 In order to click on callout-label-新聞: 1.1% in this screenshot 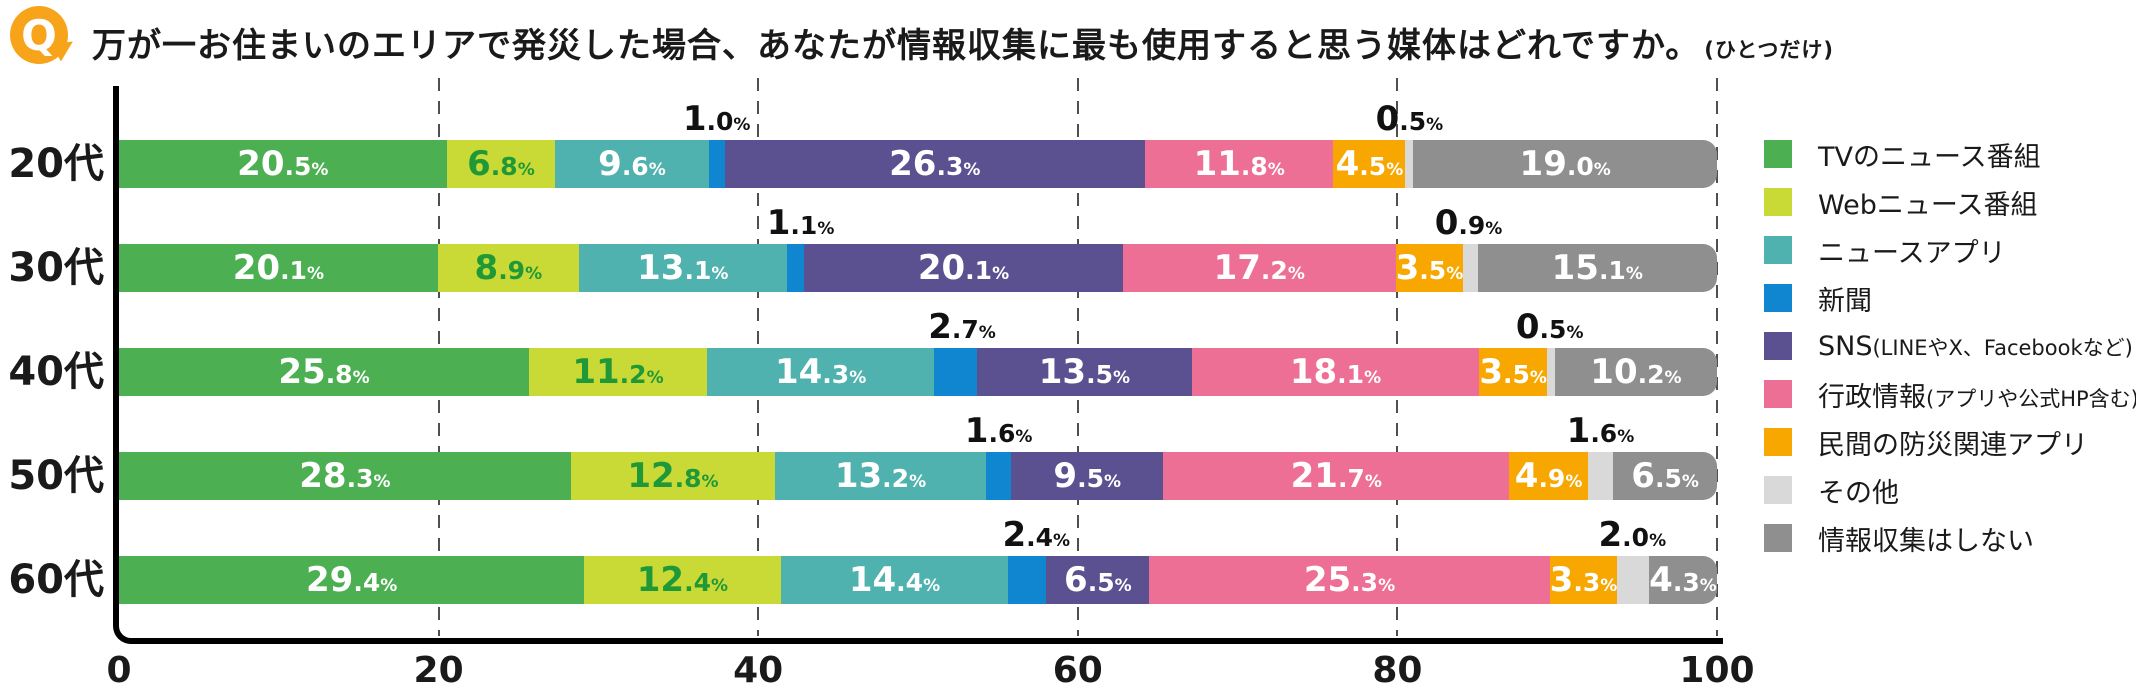, I will do `click(800, 223)`.